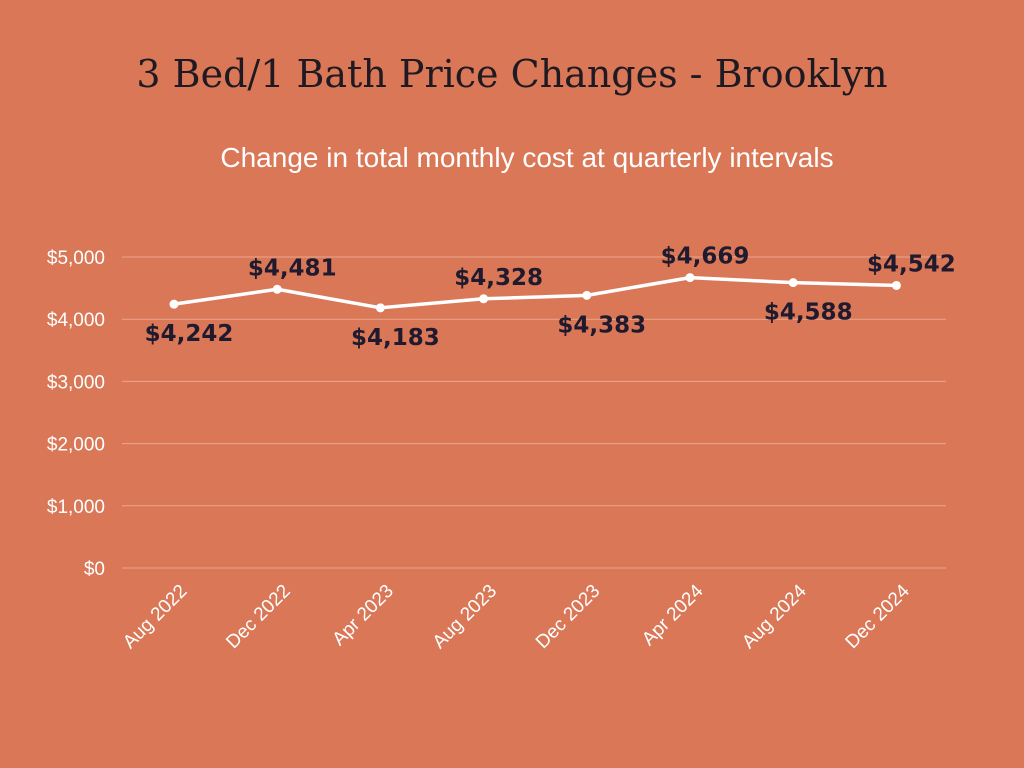 Image resolution: width=1024 pixels, height=768 pixels. I want to click on y-tick-label: $5,000, so click(76, 258).